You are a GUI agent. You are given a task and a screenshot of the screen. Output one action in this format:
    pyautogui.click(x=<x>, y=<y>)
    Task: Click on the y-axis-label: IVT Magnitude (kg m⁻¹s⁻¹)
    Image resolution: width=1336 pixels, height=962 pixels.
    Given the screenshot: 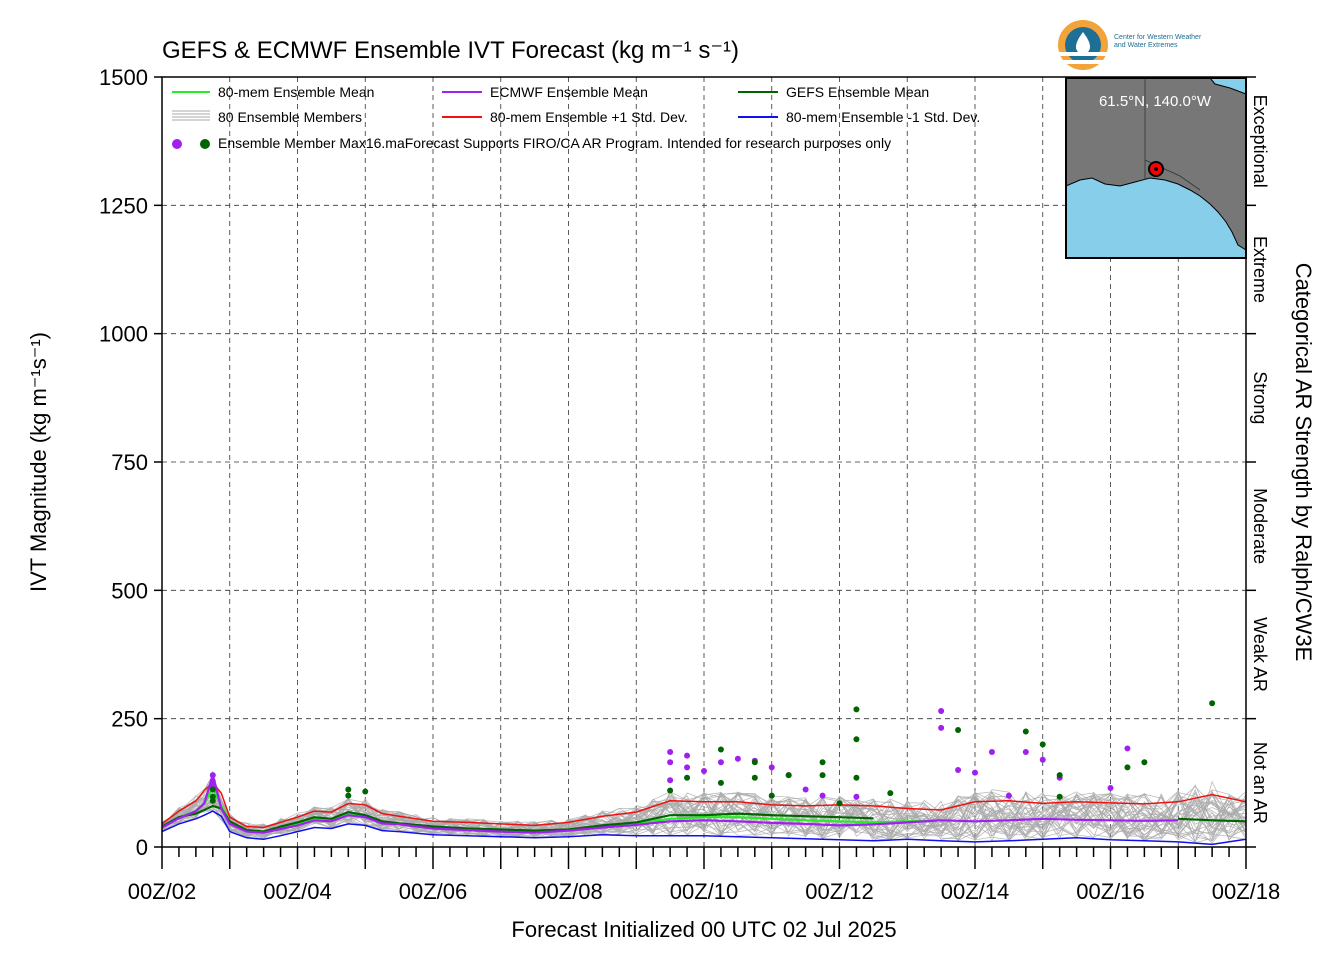 What is the action you would take?
    pyautogui.click(x=38, y=462)
    